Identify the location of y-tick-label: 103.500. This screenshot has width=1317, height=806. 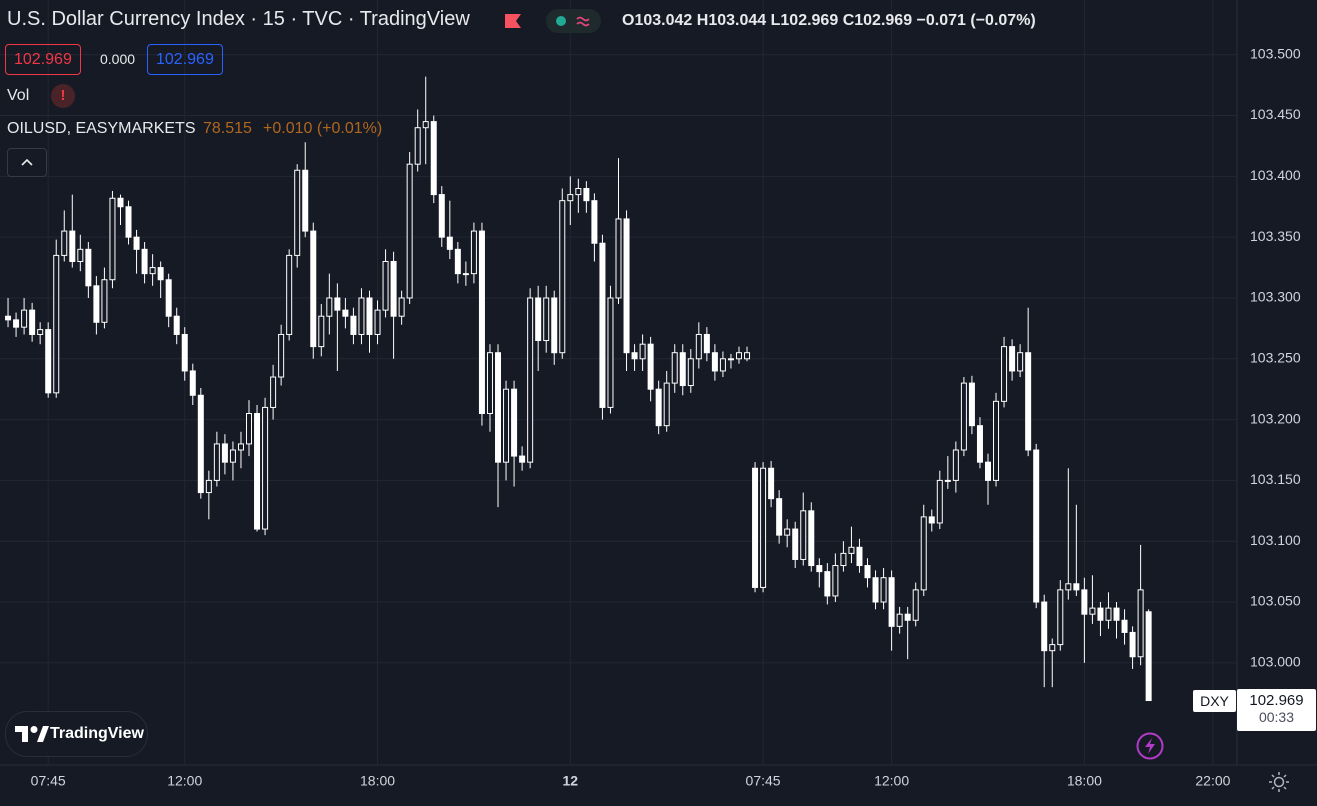
(1275, 53).